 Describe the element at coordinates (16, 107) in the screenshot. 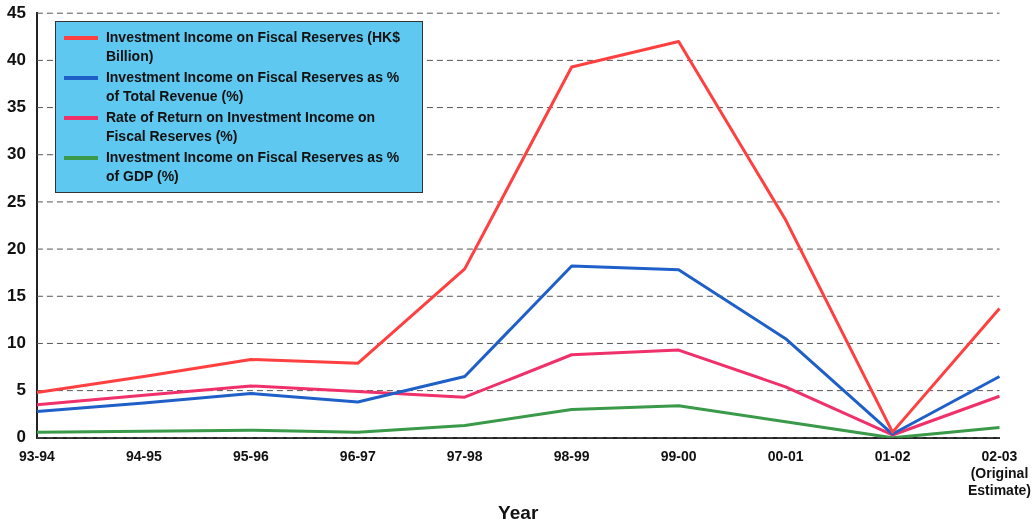

I see `y-tick-label: 35` at that location.